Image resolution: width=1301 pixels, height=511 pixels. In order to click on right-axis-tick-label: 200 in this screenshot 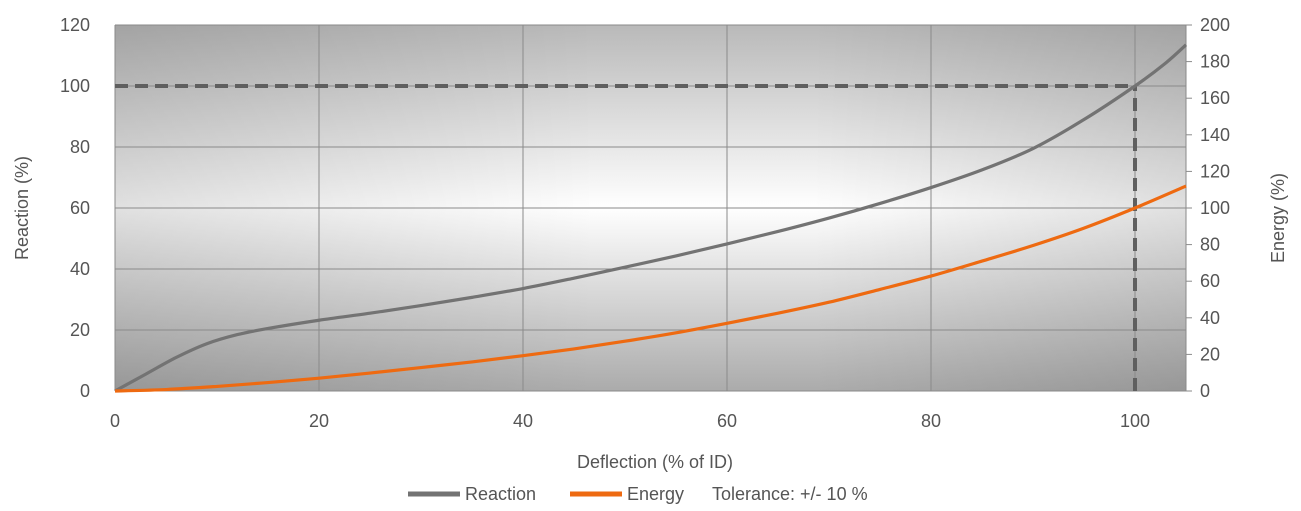, I will do `click(1215, 25)`.